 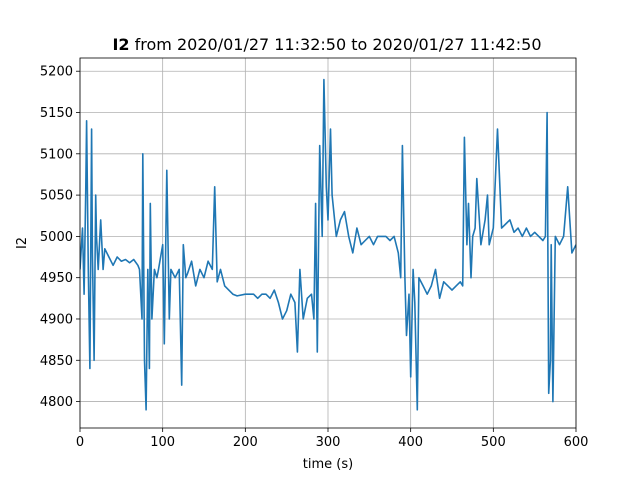 I want to click on y-tick-label: 4850, so click(x=56, y=361).